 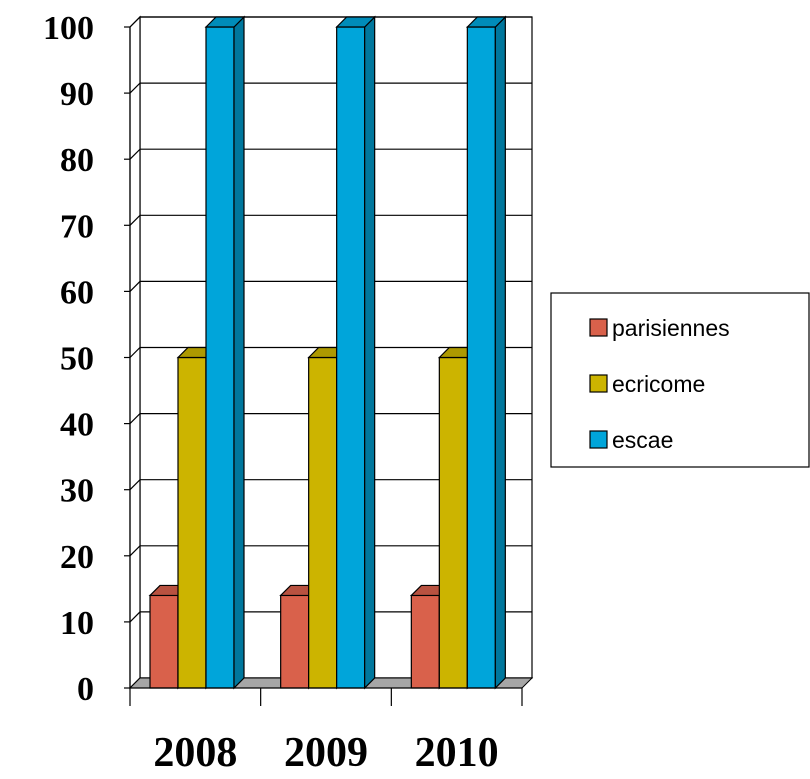 I want to click on y-axis: 0 10 20 30 40 50 60 70 80 90 100, so click(x=87, y=359).